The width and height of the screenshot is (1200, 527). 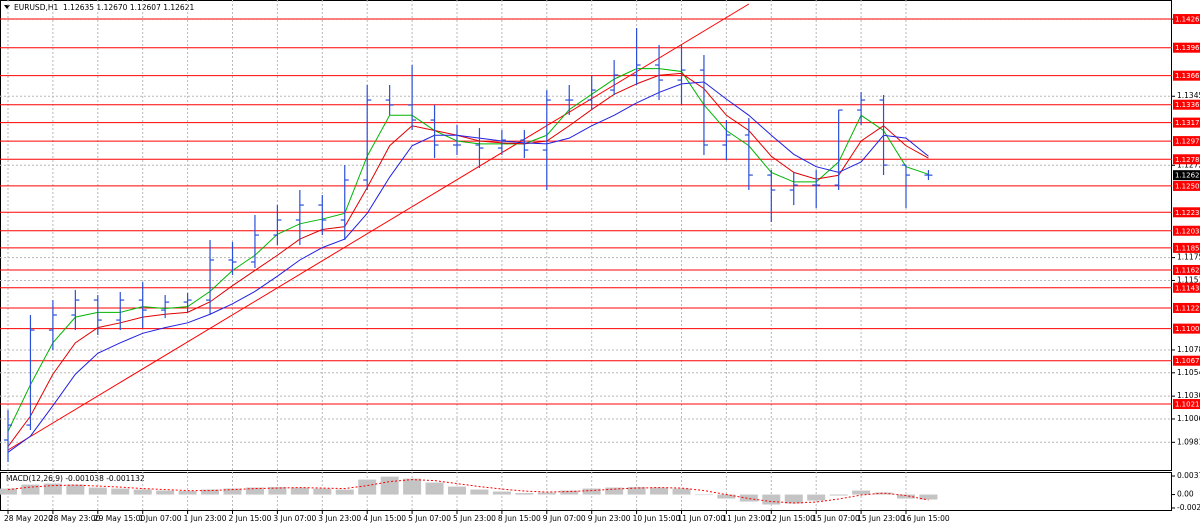 What do you see at coordinates (1188, 372) in the screenshot?
I see `y-tick-label: 1.10545` at bounding box center [1188, 372].